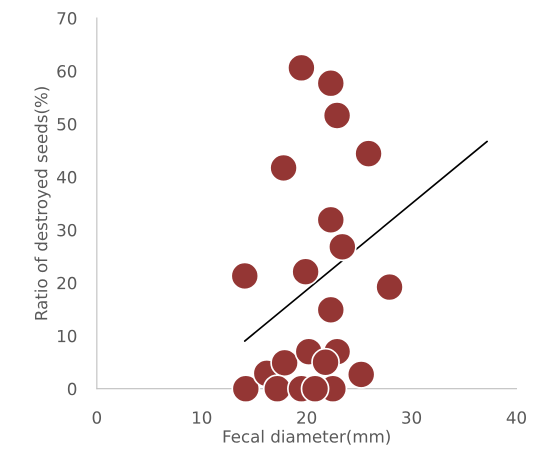 This screenshot has width=538, height=452. I want to click on x-axis-title: Fecal diameter(mm), so click(307, 437).